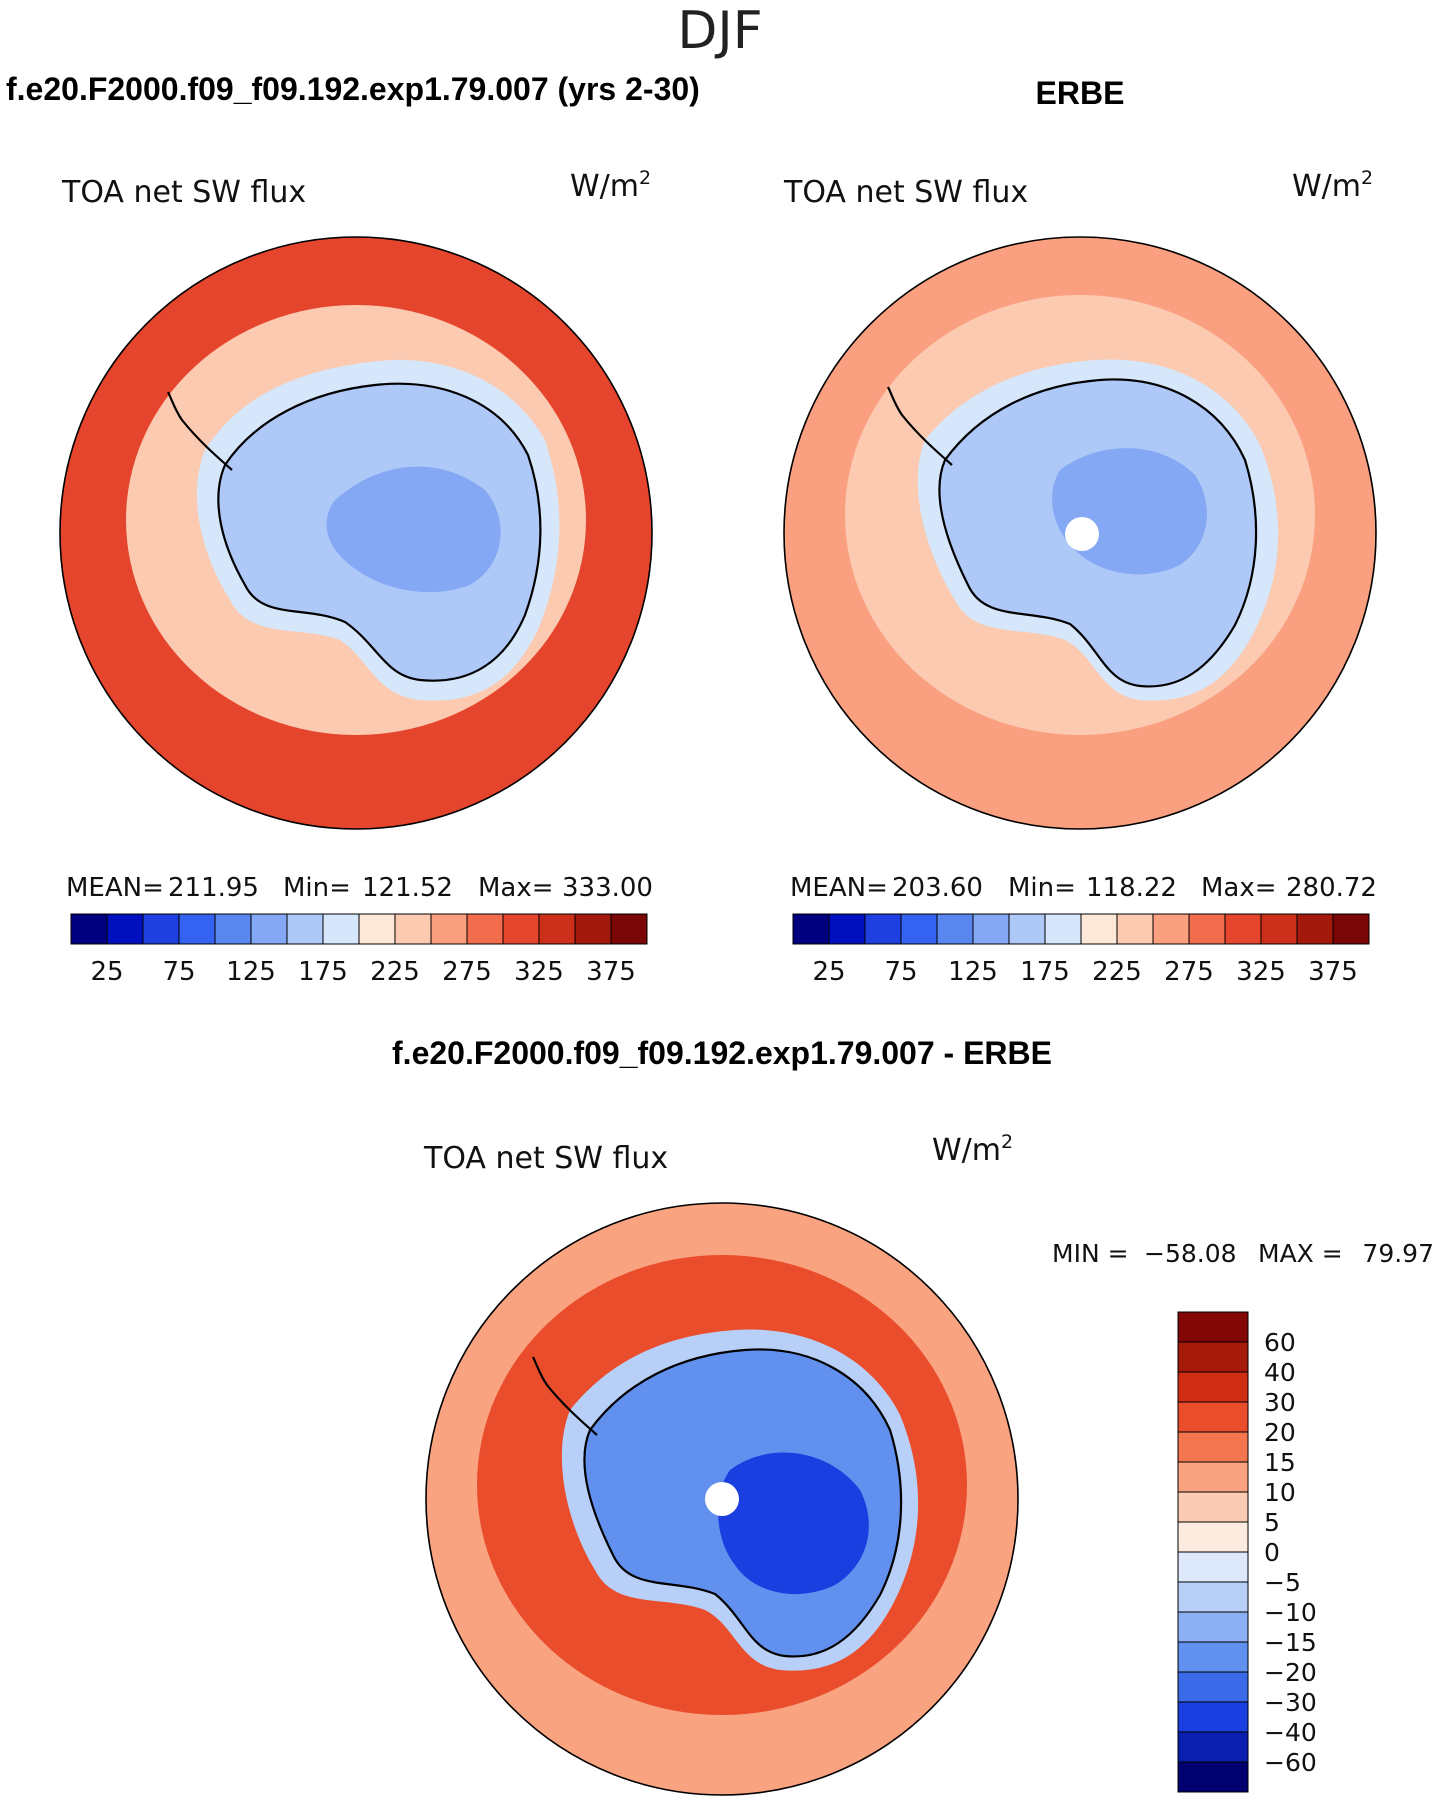  I want to click on zone-east-antarctic-plateau, so click(793, 1523).